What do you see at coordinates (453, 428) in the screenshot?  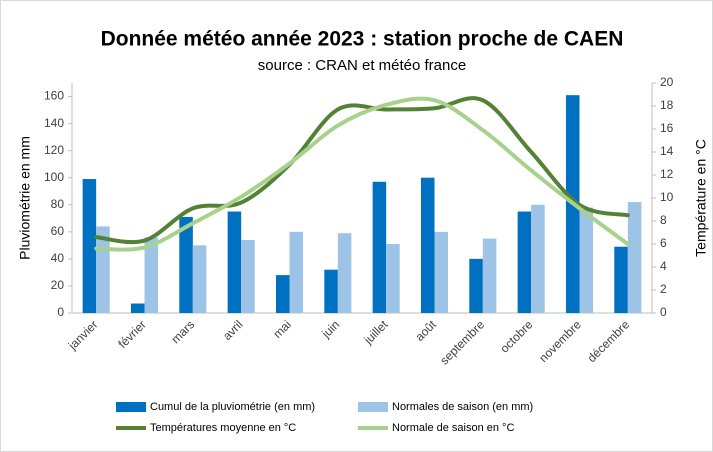 I see `legend-label: Normale de saison en °C` at bounding box center [453, 428].